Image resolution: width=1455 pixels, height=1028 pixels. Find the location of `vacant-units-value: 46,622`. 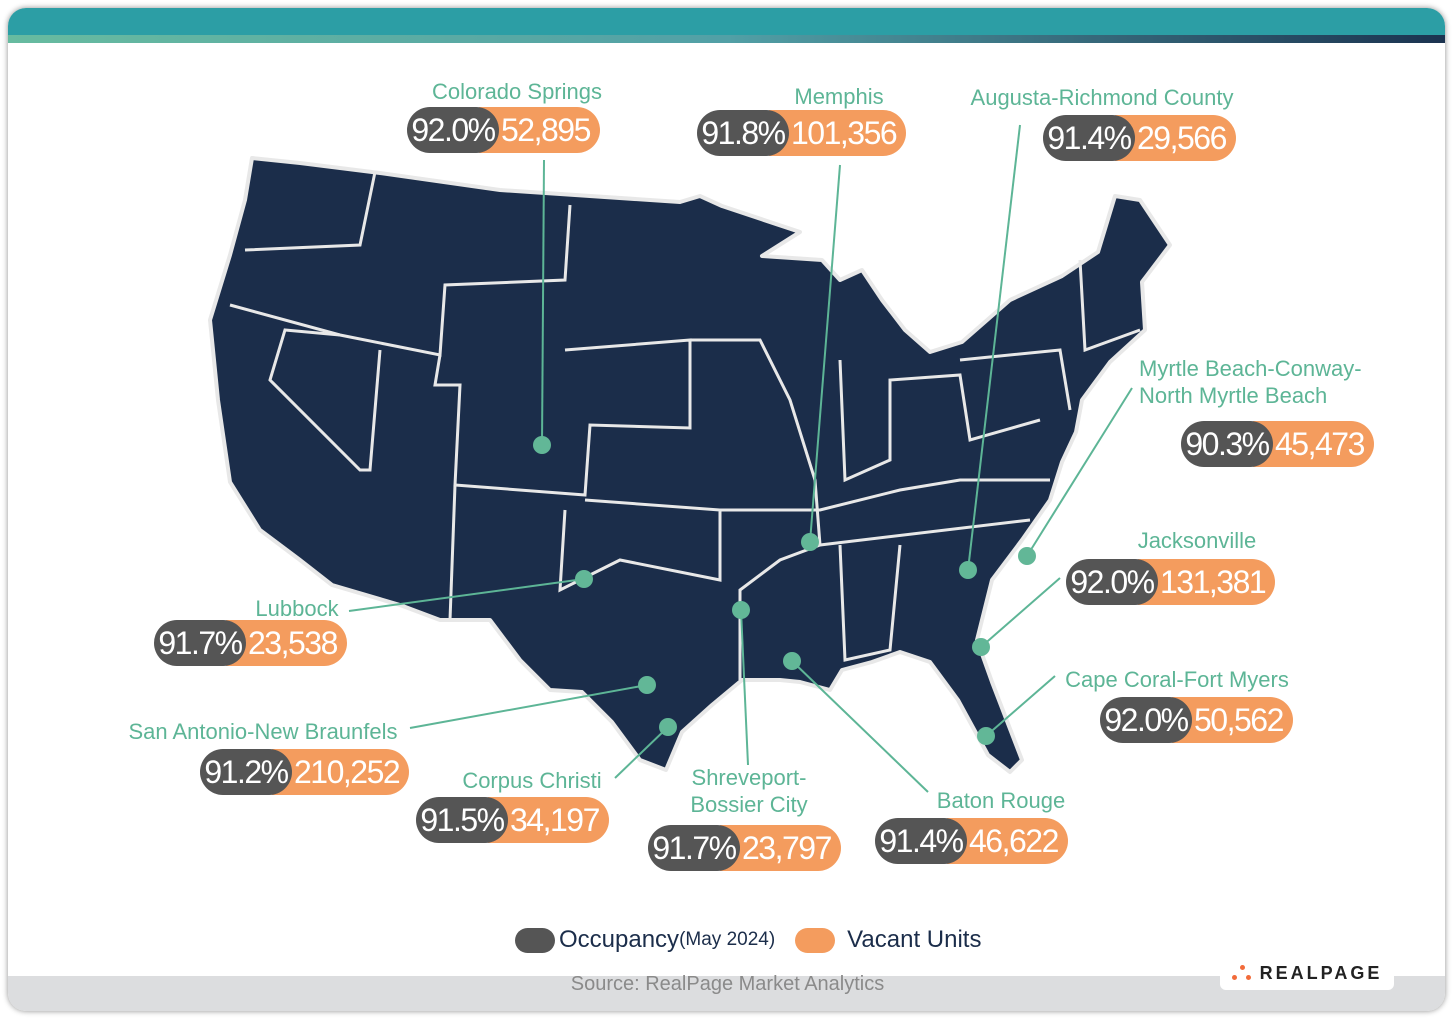

vacant-units-value: 46,622 is located at coordinates (1007, 841).